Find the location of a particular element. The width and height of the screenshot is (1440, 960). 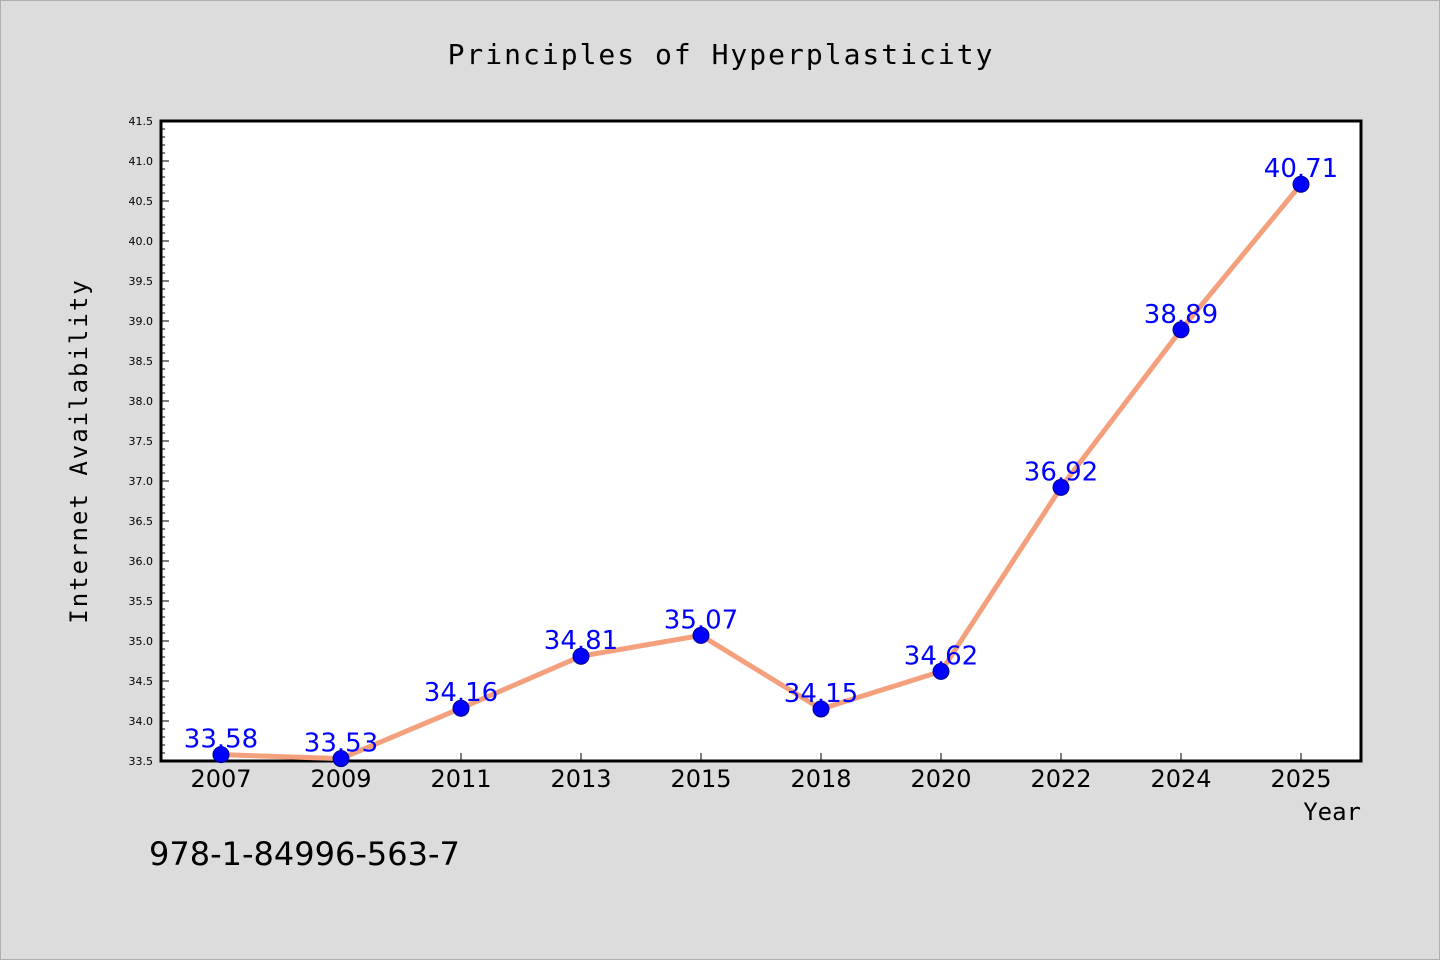

x-tick-label: 2011 is located at coordinates (460, 779).